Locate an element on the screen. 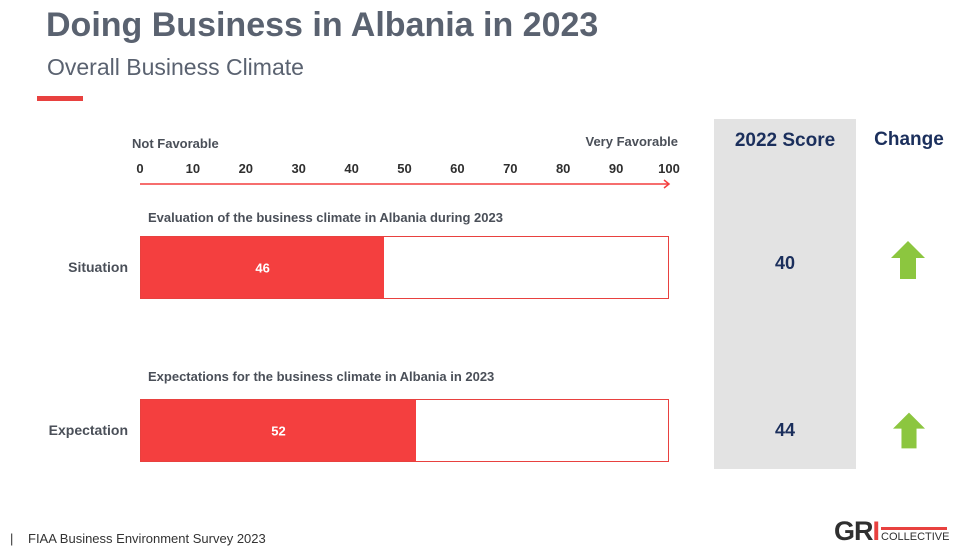 The width and height of the screenshot is (974, 550). scale-right-label: Very Favorable is located at coordinates (632, 141).